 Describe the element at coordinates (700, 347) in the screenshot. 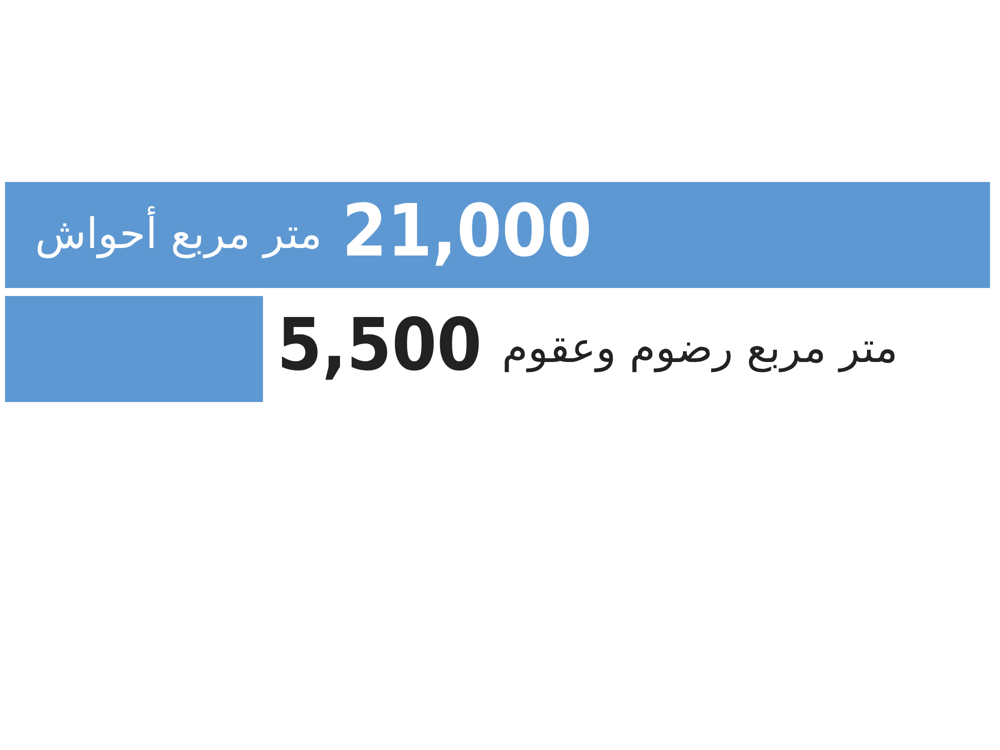

I see `y-tick-label: متر مربع رضوم وعقوم` at that location.